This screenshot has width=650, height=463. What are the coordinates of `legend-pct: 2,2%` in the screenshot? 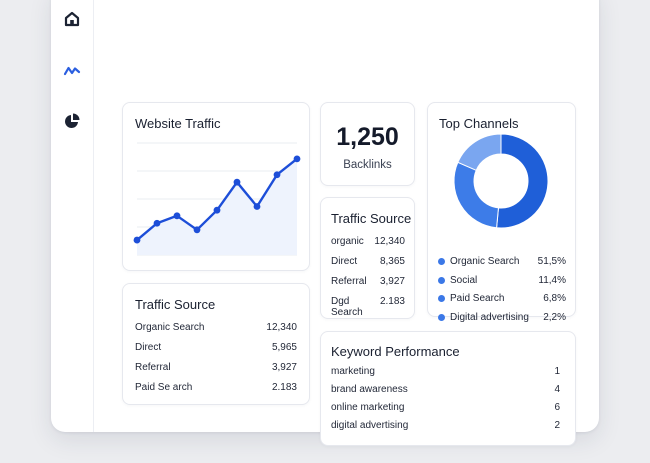 It's located at (554, 317).